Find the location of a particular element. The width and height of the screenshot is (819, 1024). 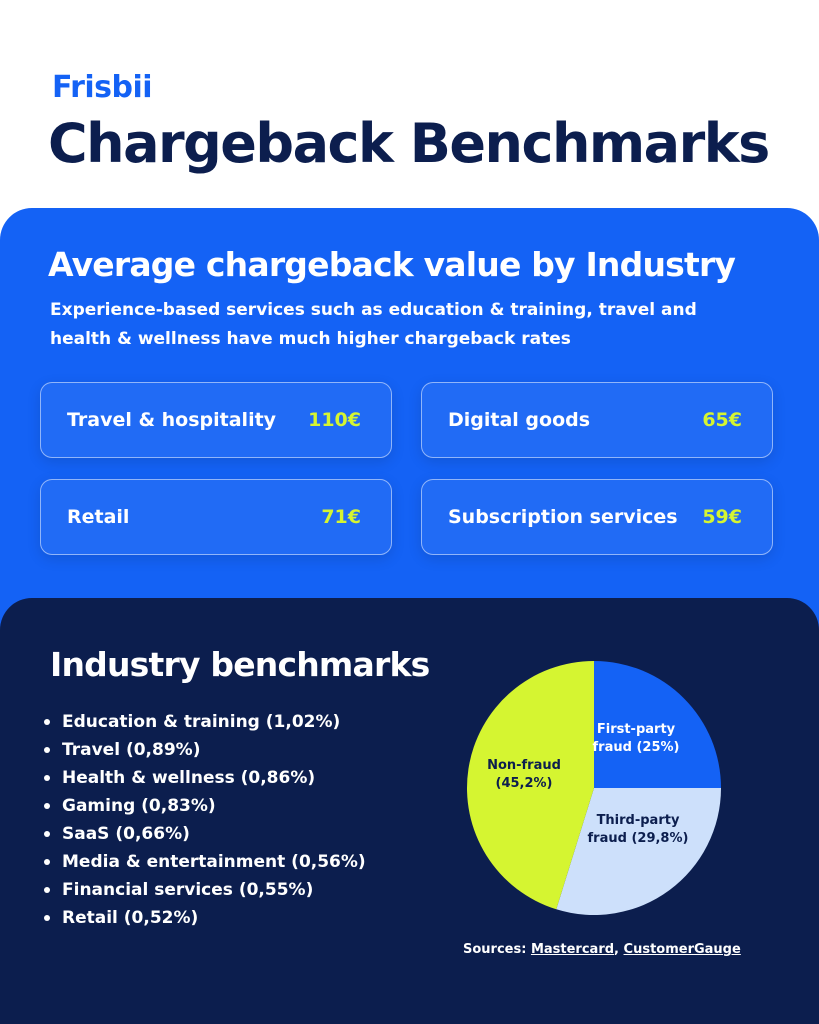

list-item: SaaS (0,66%) is located at coordinates (205, 834).